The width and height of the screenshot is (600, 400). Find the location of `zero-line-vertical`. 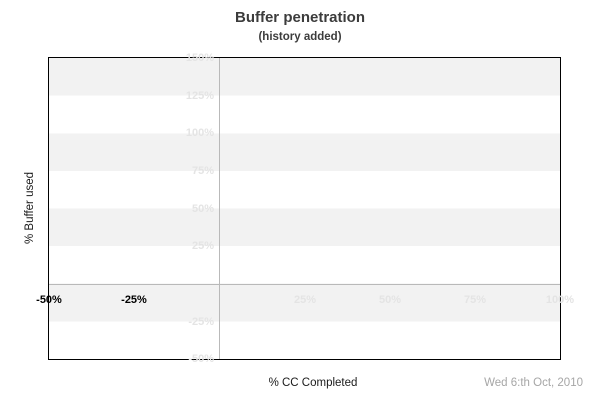

zero-line-vertical is located at coordinates (219, 208).